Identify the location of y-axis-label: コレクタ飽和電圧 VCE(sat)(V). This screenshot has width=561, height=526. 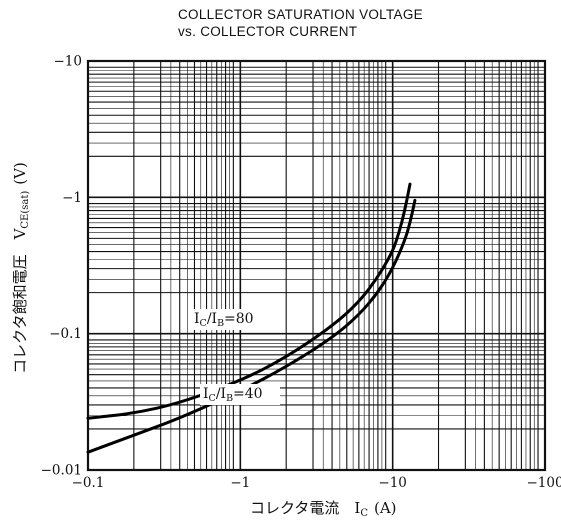
(21, 268).